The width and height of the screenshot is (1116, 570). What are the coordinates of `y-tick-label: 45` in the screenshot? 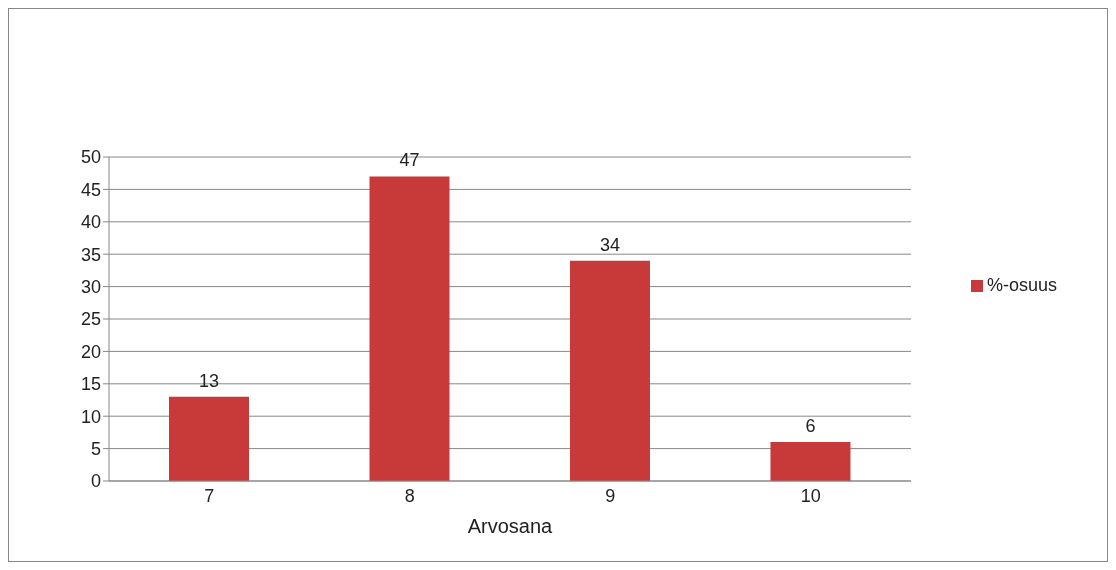 It's located at (90, 189).